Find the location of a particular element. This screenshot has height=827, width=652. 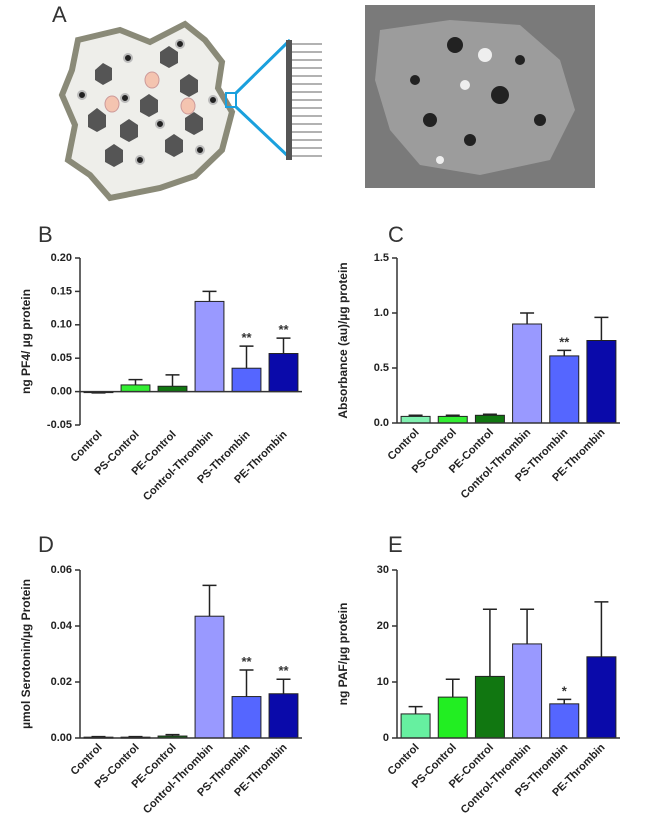

y-tick-label: 0.06 is located at coordinates (61, 570).